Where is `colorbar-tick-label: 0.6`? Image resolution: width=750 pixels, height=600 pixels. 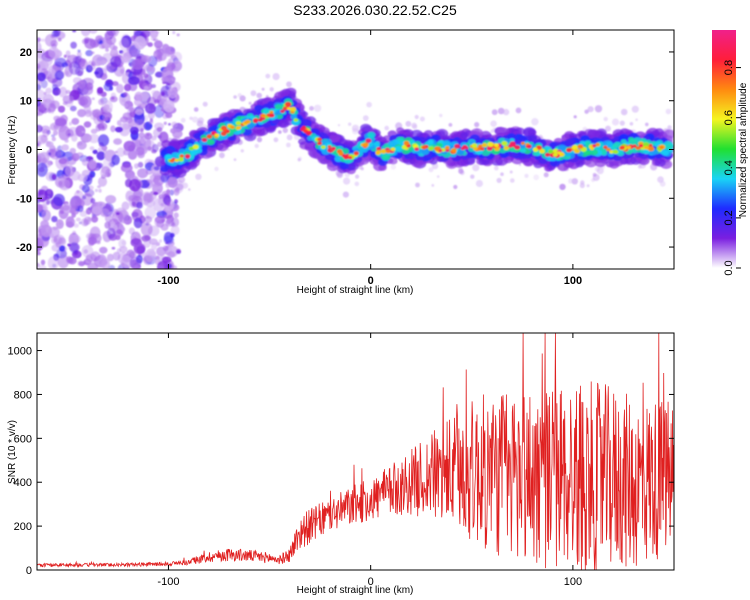
colorbar-tick-label: 0.6 is located at coordinates (729, 117).